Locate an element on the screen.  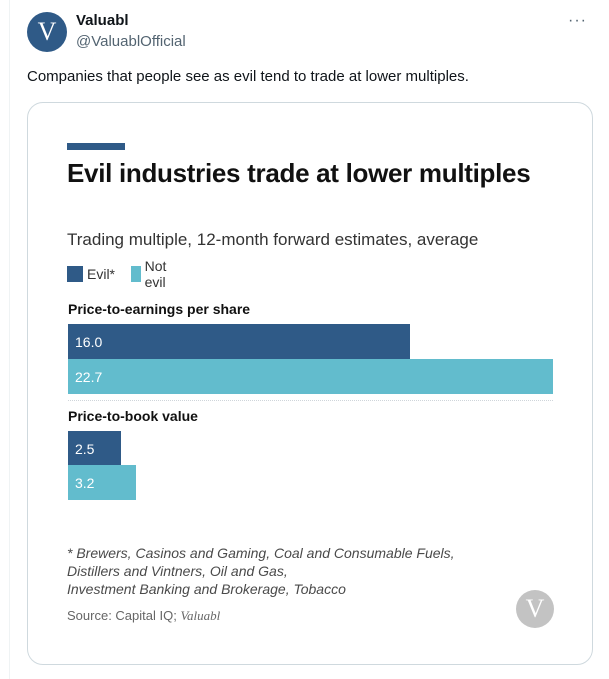
tweet-header: V Valuabl @ValuablOfficial ··· is located at coordinates (312, 34).